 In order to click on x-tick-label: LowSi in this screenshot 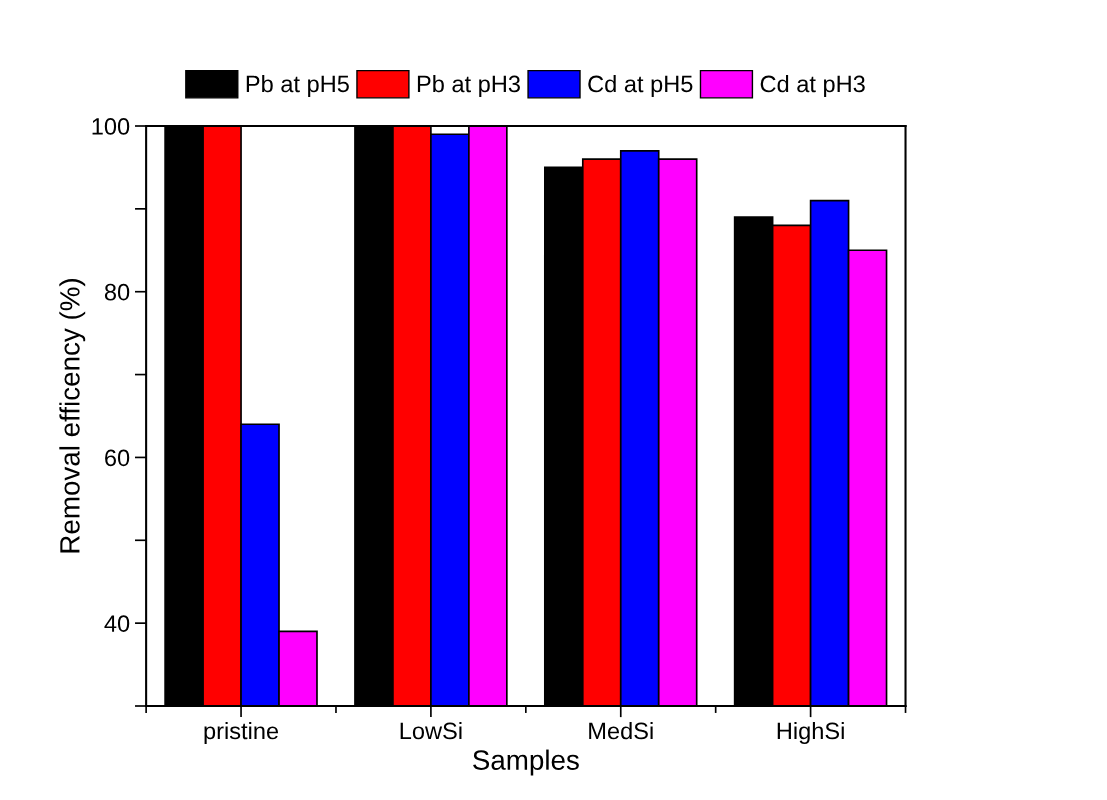, I will do `click(431, 730)`.